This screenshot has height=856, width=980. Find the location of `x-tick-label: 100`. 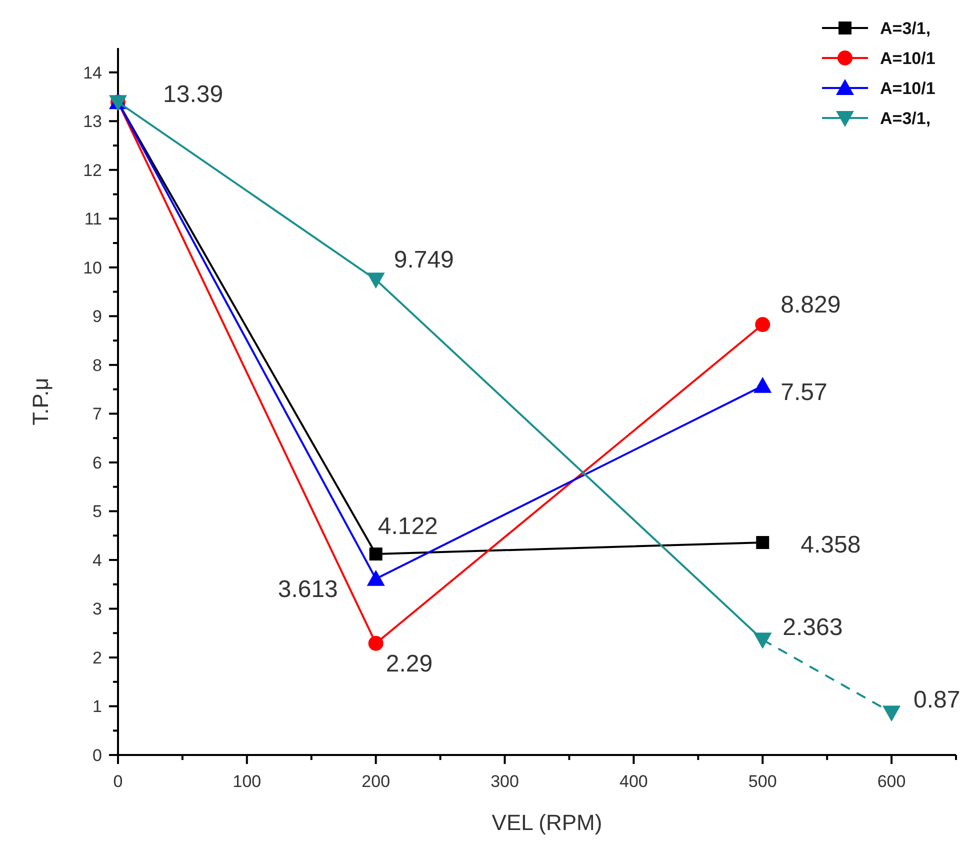

x-tick-label: 100 is located at coordinates (247, 781).